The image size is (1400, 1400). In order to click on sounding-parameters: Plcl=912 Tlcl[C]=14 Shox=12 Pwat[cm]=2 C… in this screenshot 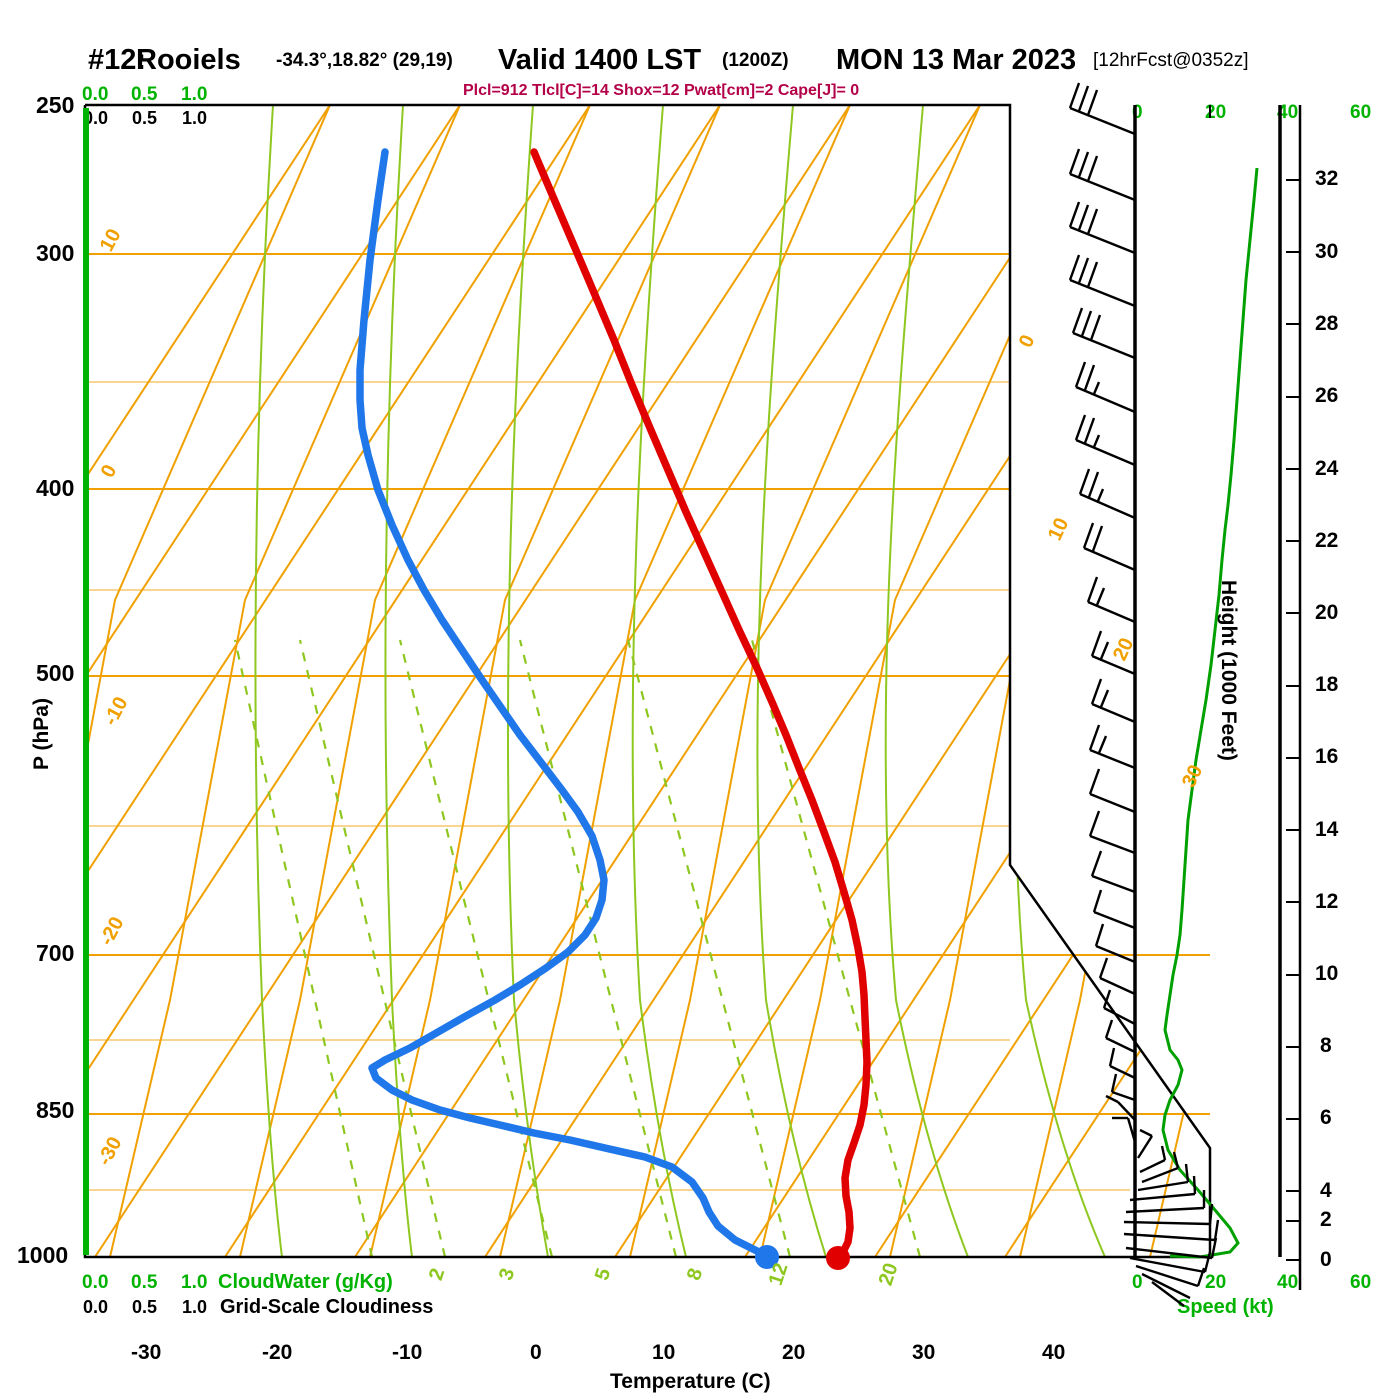, I will do `click(661, 90)`.